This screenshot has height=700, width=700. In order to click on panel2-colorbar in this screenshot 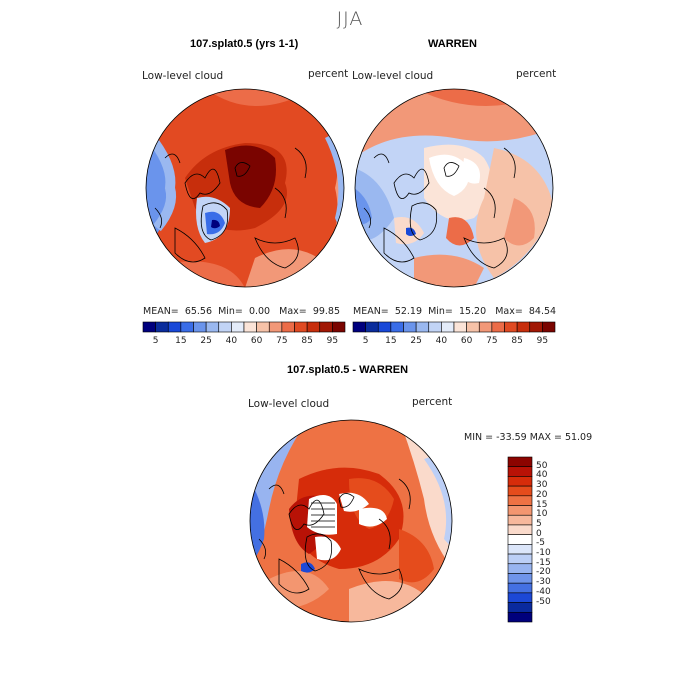, I will do `click(454, 327)`.